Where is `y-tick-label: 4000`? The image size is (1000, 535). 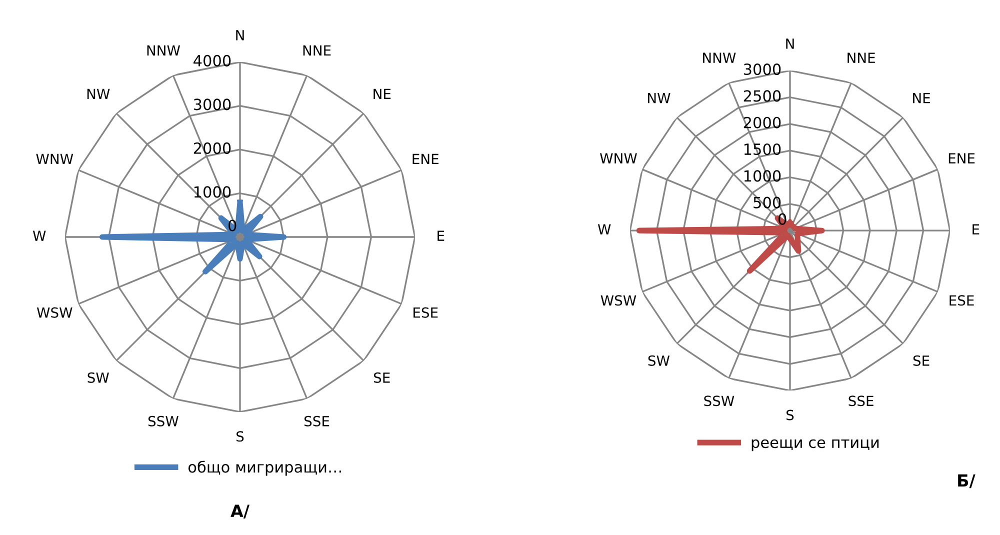 y-tick-label: 4000 is located at coordinates (212, 60).